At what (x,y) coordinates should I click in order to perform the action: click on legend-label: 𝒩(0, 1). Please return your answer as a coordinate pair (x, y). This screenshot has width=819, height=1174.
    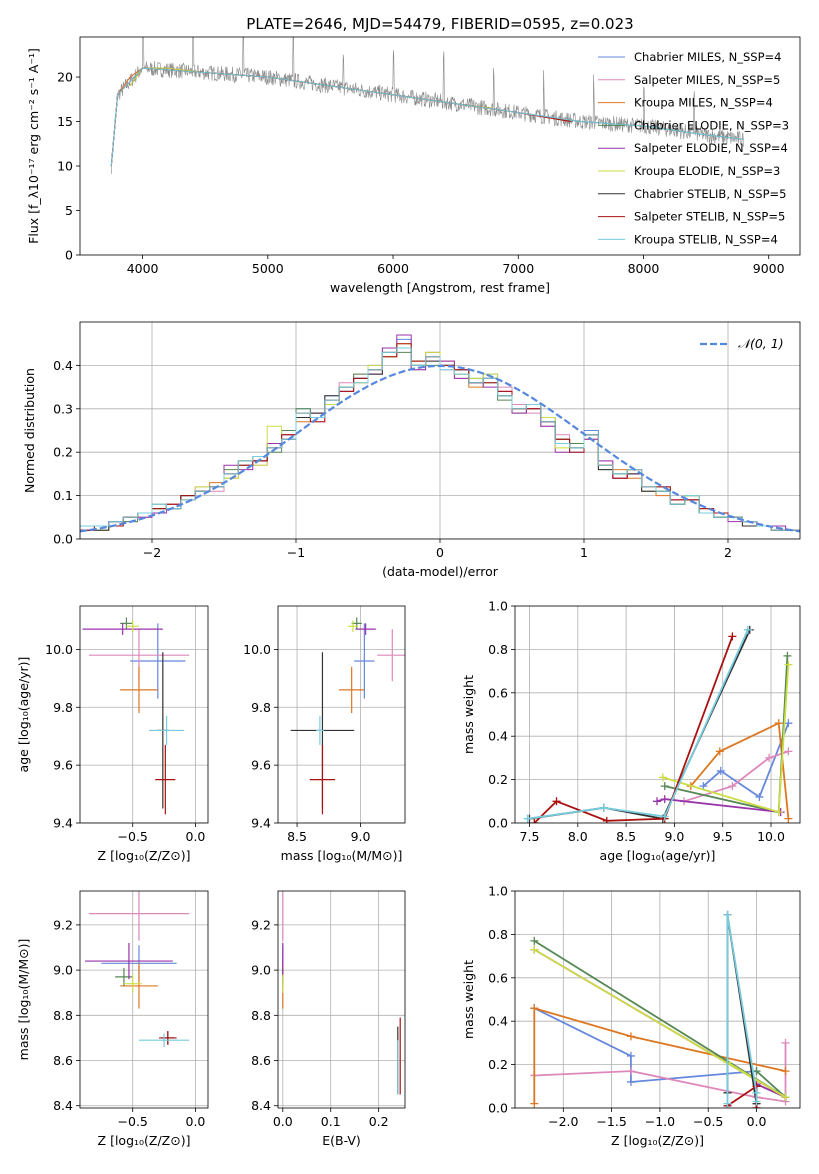
    Looking at the image, I should click on (761, 343).